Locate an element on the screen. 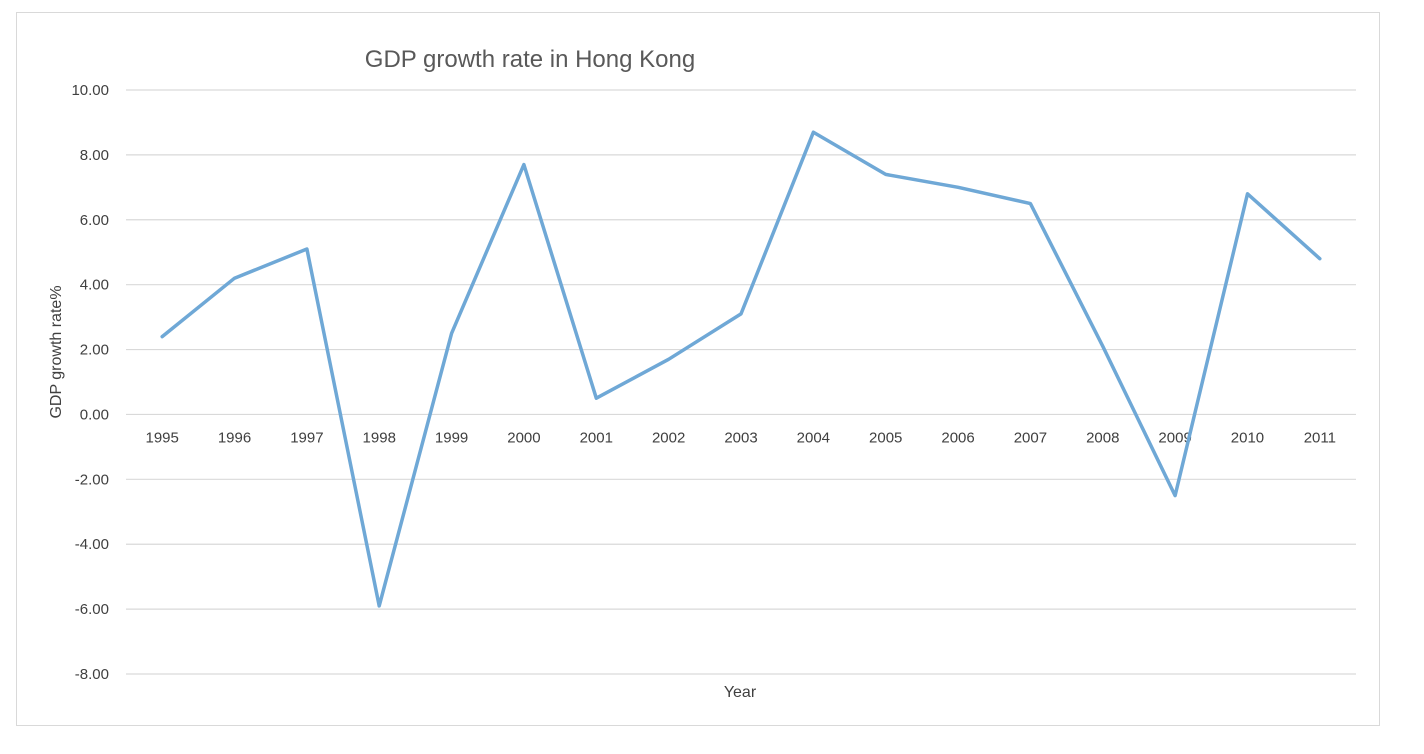  x-tick-label: 2002 is located at coordinates (668, 437).